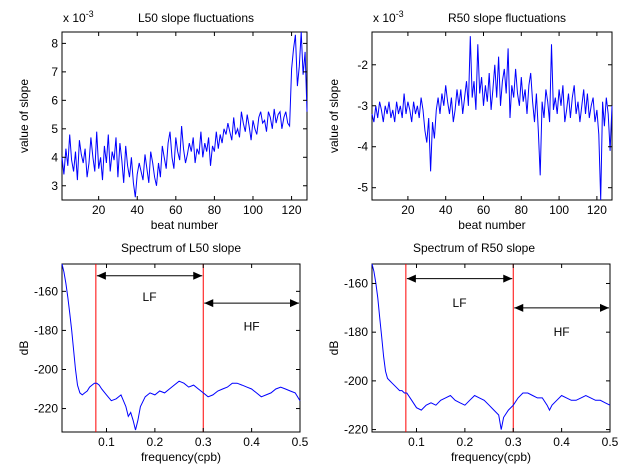  What do you see at coordinates (196, 18) in the screenshot?
I see `chart-title: L50 slope fluctuations` at bounding box center [196, 18].